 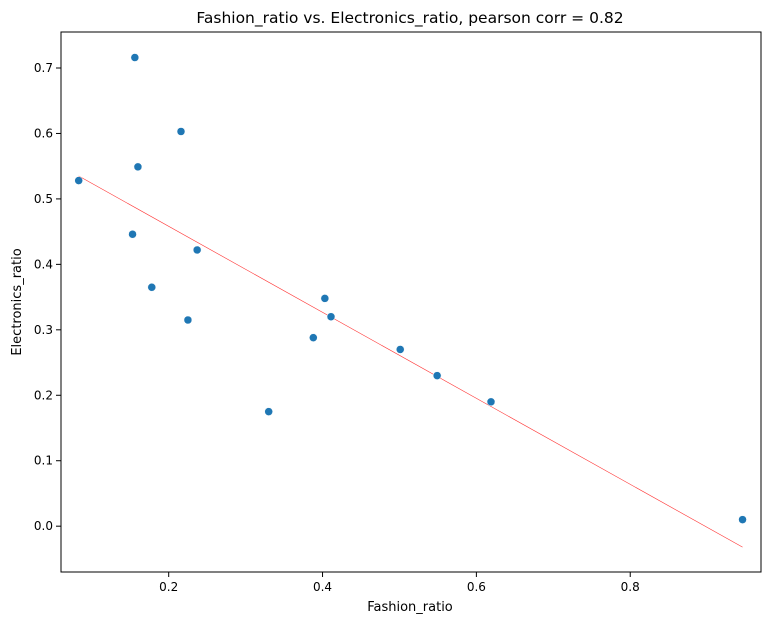 What do you see at coordinates (43, 264) in the screenshot?
I see `y-tick-label-5: 0.4` at bounding box center [43, 264].